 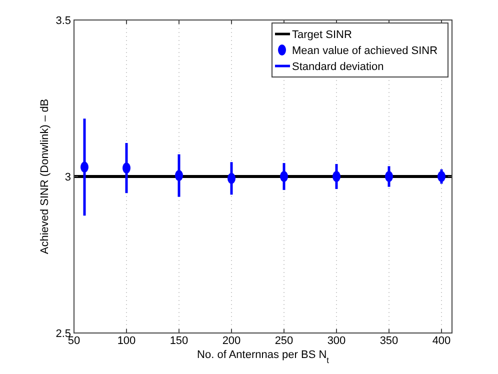 What do you see at coordinates (45, 176) in the screenshot?
I see `y-axis-title: Achieved SINR (Donwlink) – dB` at bounding box center [45, 176].